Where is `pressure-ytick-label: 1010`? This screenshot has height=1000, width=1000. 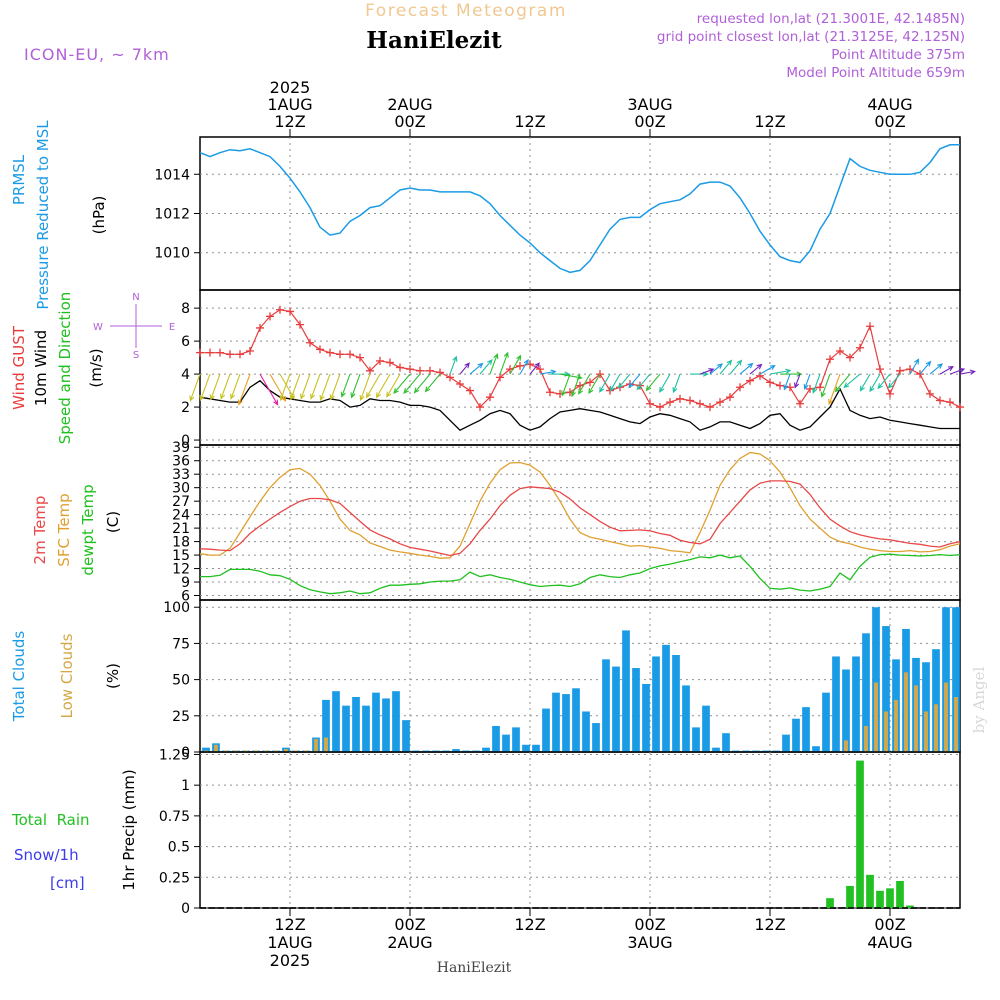
pressure-ytick-label: 1010 is located at coordinates (172, 254).